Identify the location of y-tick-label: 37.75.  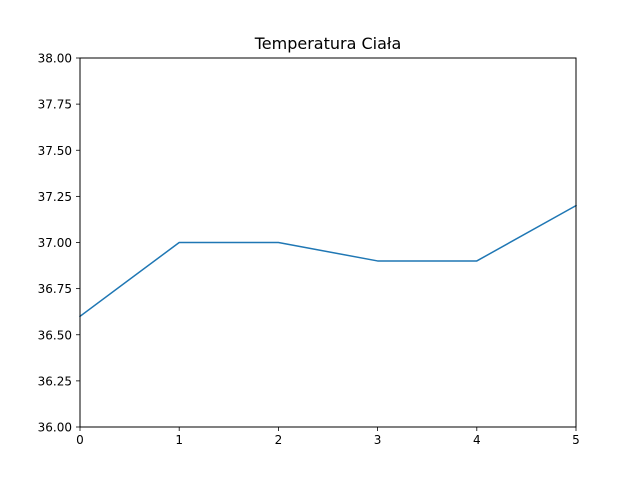
(55, 105).